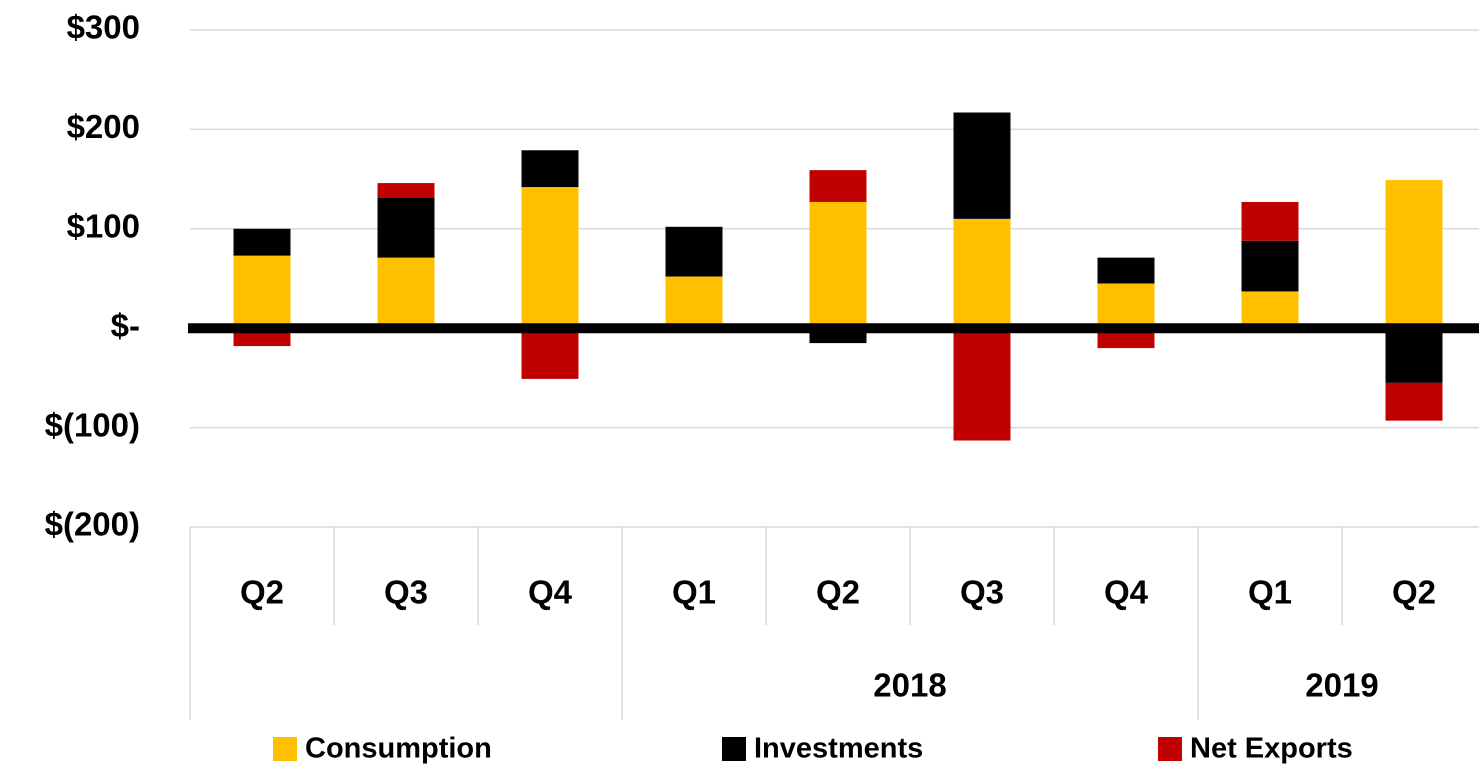  Describe the element at coordinates (92, 424) in the screenshot. I see `y-tick-label: $(100)` at that location.